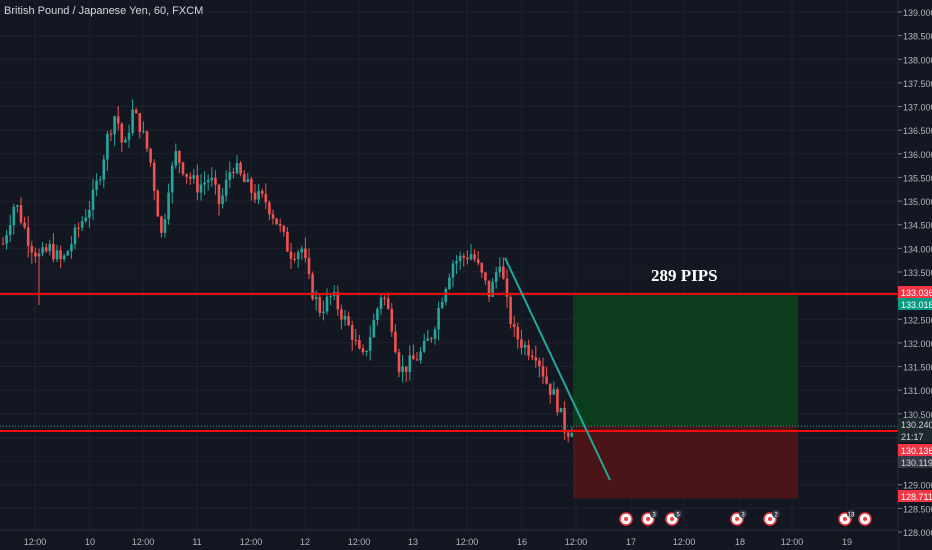 The width and height of the screenshot is (932, 550). I want to click on trendline, so click(557, 369).